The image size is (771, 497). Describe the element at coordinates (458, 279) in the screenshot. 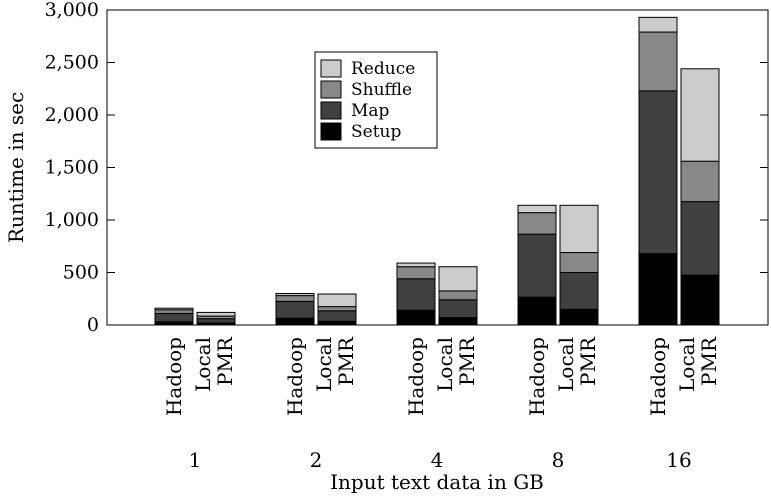

I see `bar-segment-reduce-local-pmr-4gb` at that location.